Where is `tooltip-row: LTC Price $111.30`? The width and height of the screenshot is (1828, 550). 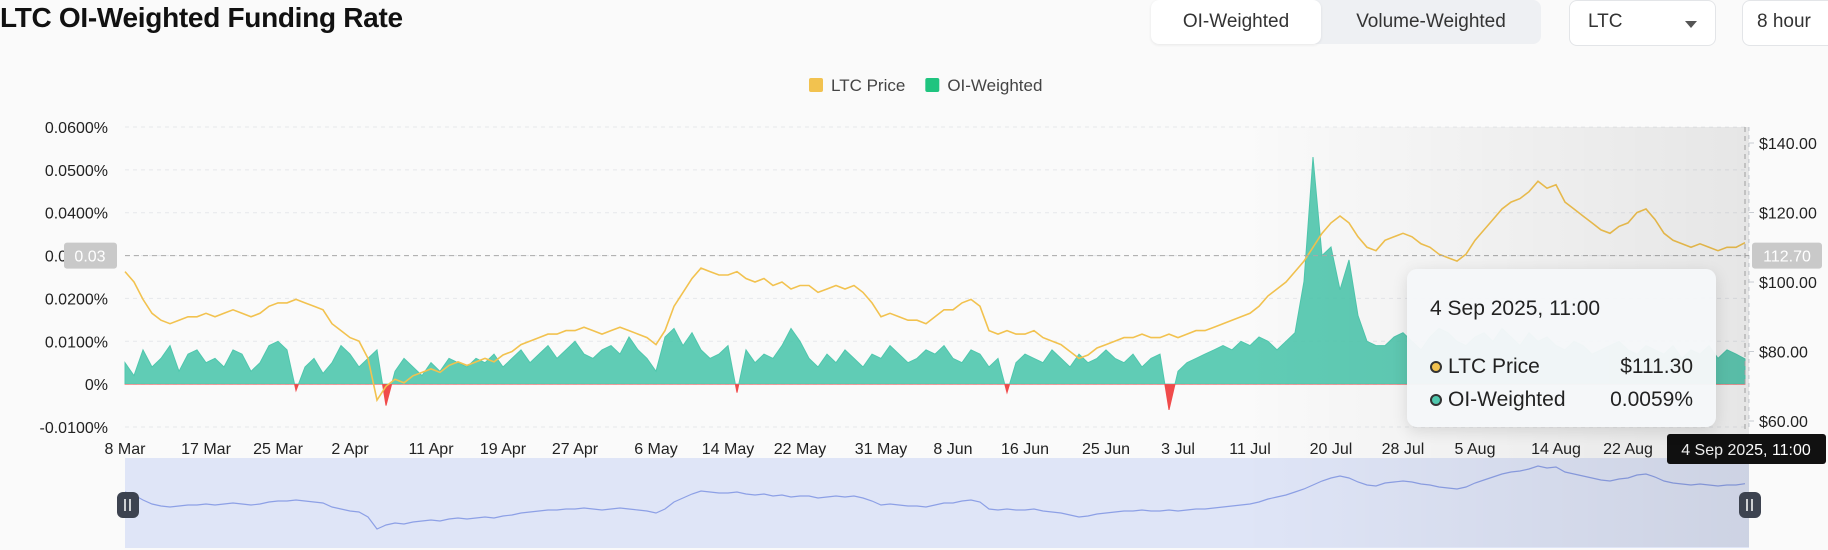
tooltip-row: LTC Price $111.30 is located at coordinates (1561, 367).